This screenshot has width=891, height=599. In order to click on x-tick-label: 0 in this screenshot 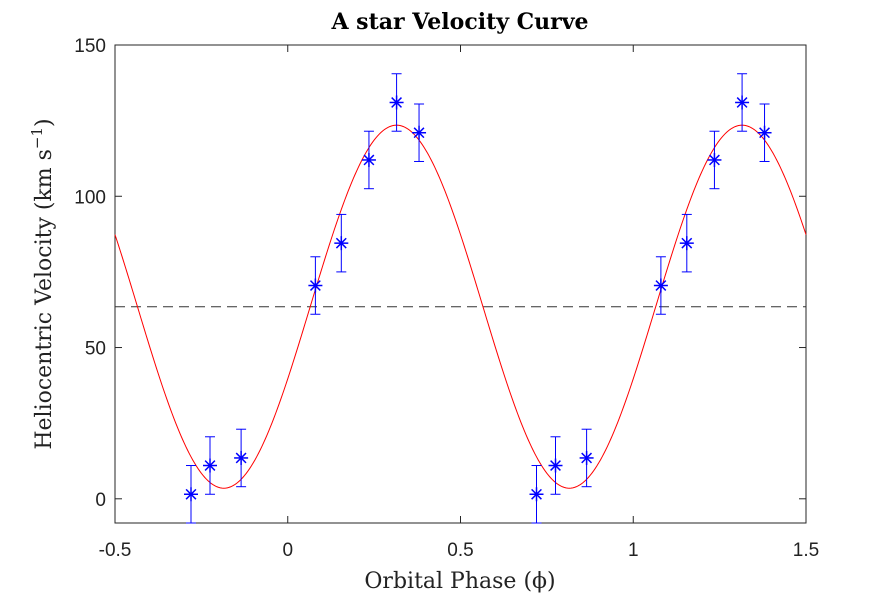, I will do `click(287, 550)`.